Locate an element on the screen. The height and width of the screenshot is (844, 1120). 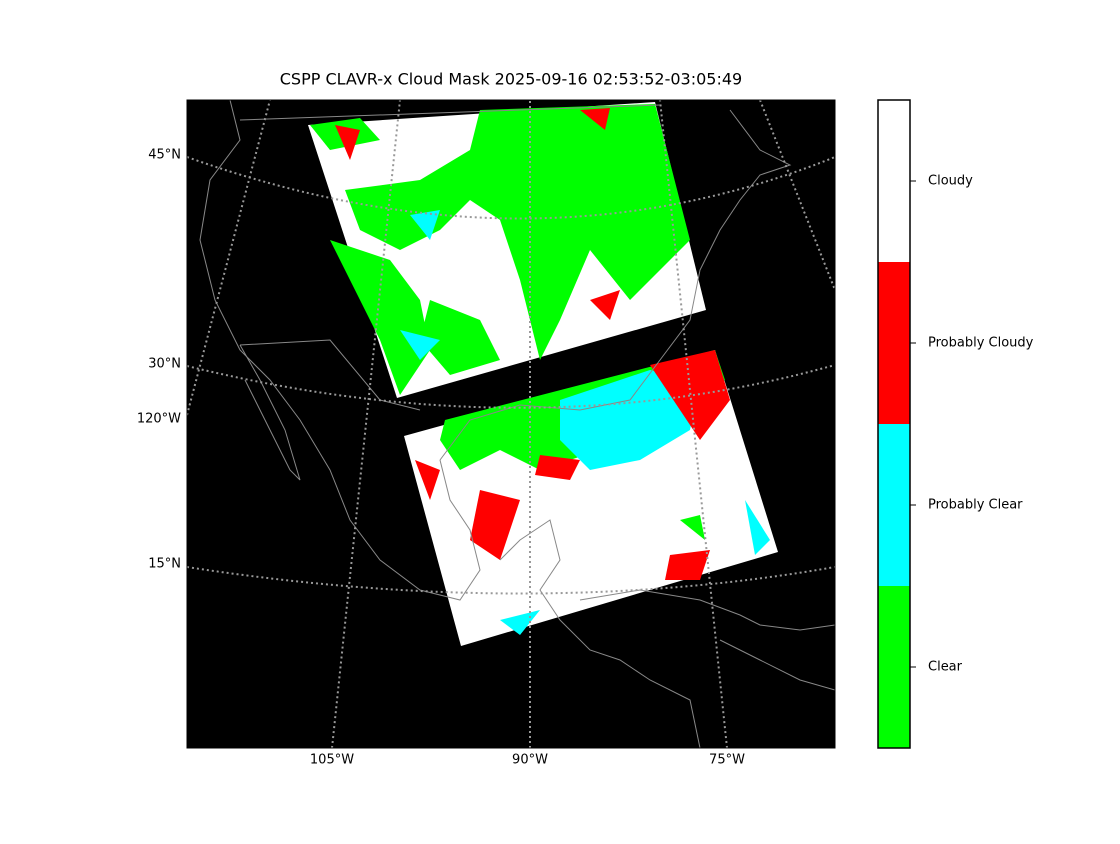
colorbar: Cloudy Probably Cloudy Probably Clear Clear is located at coordinates (955, 424).